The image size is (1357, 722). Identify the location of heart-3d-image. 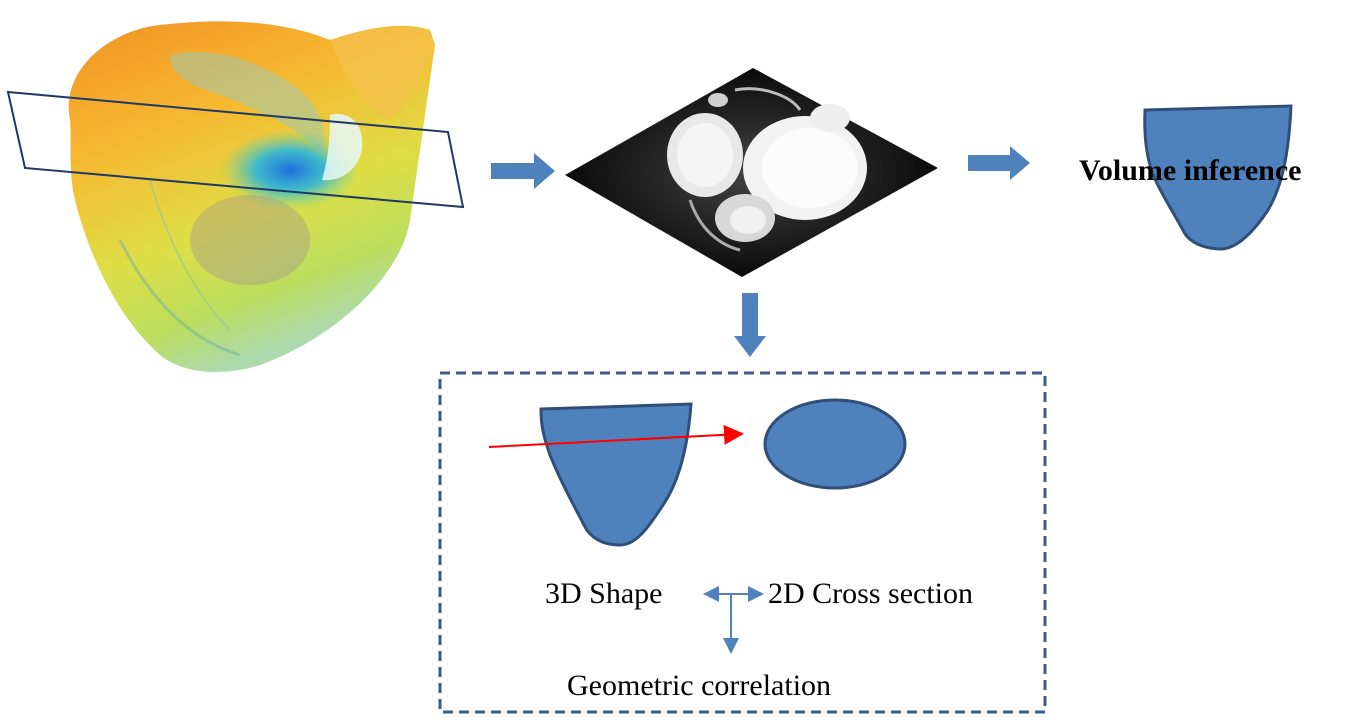
(252, 197).